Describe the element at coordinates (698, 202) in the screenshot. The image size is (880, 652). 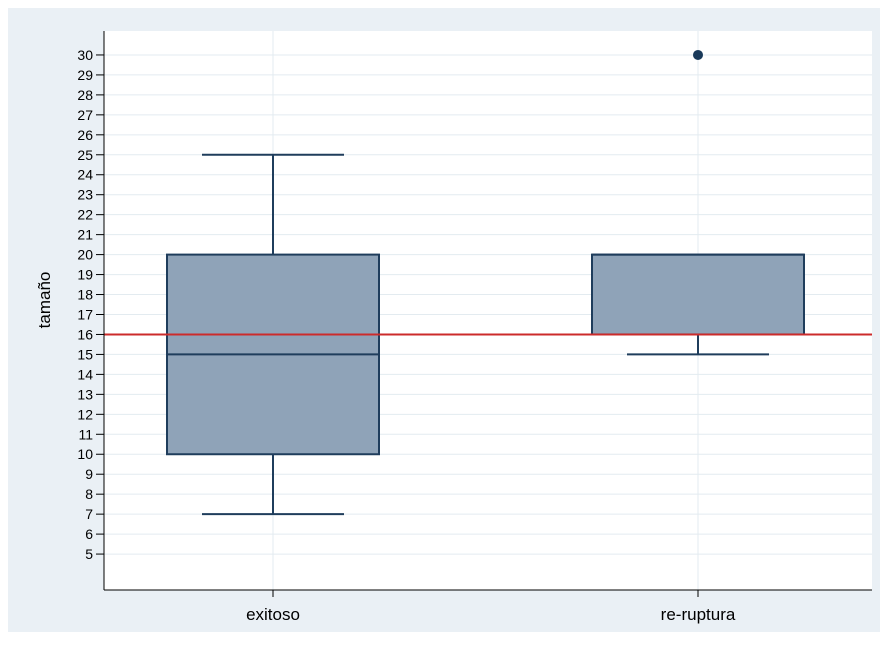
I see `box-re-ruptura` at that location.